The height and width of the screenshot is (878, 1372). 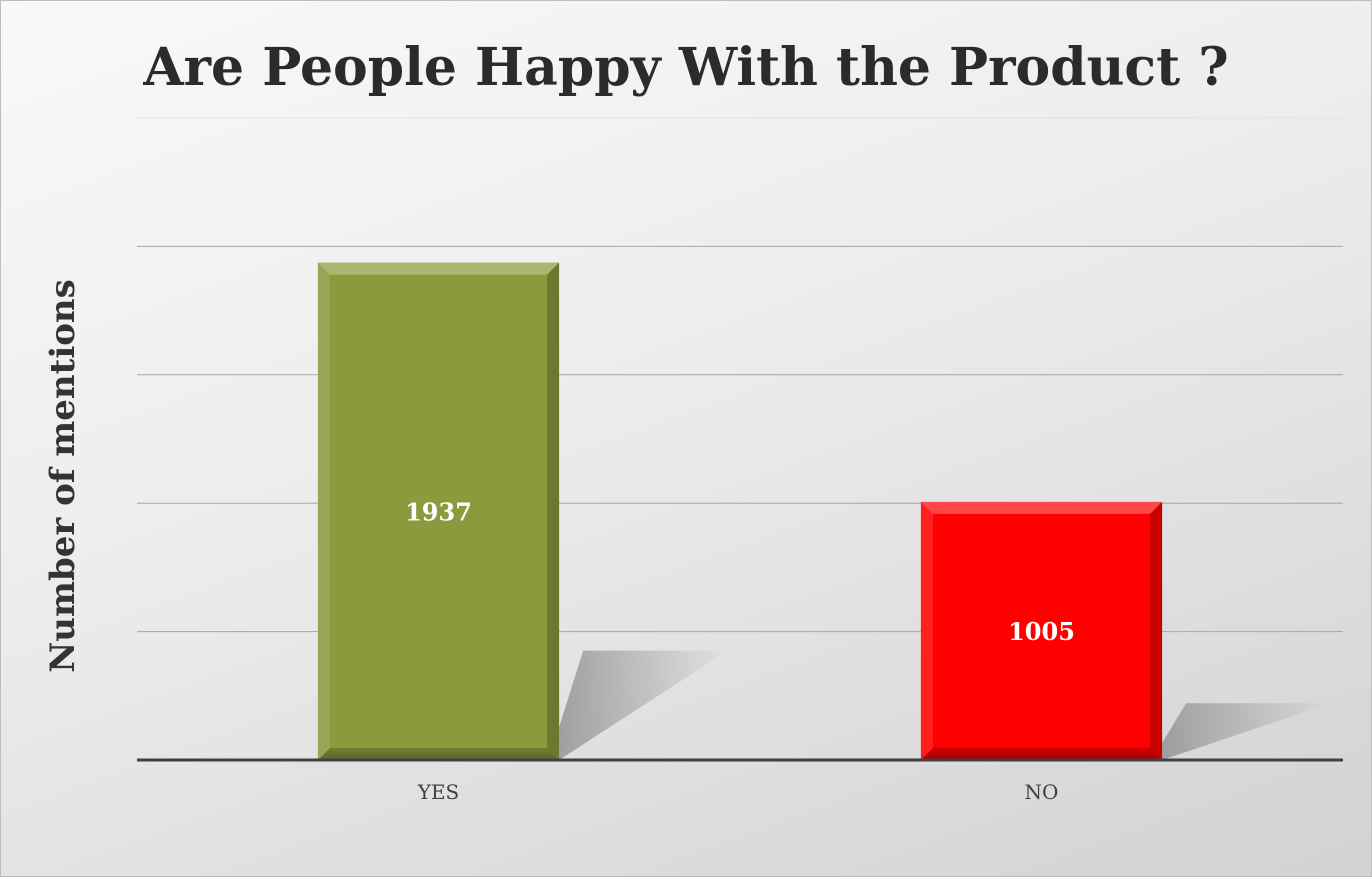 I want to click on data-label: 1937, so click(x=438, y=511).